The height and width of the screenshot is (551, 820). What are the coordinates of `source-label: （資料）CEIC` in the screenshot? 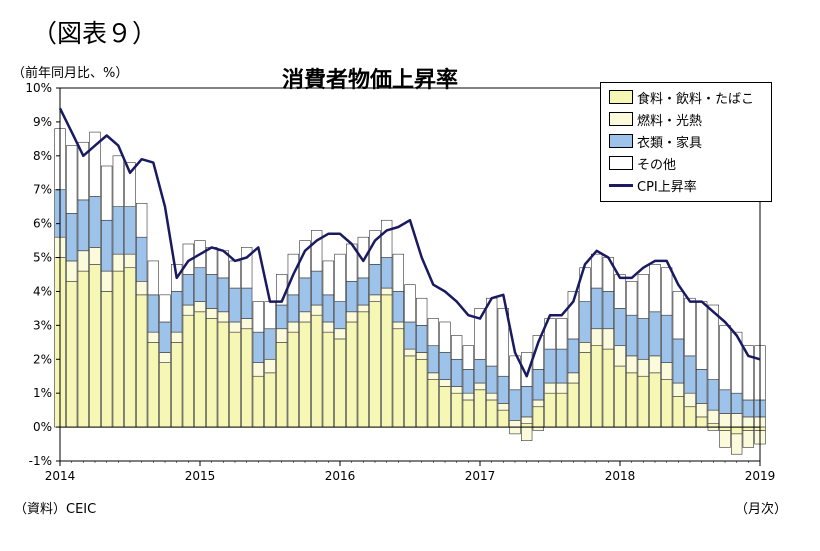 It's located at (55, 509).